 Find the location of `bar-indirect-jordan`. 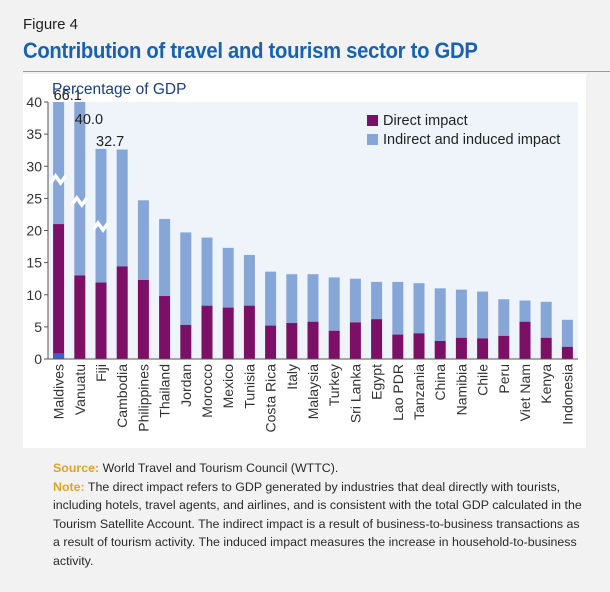

bar-indirect-jordan is located at coordinates (186, 278).